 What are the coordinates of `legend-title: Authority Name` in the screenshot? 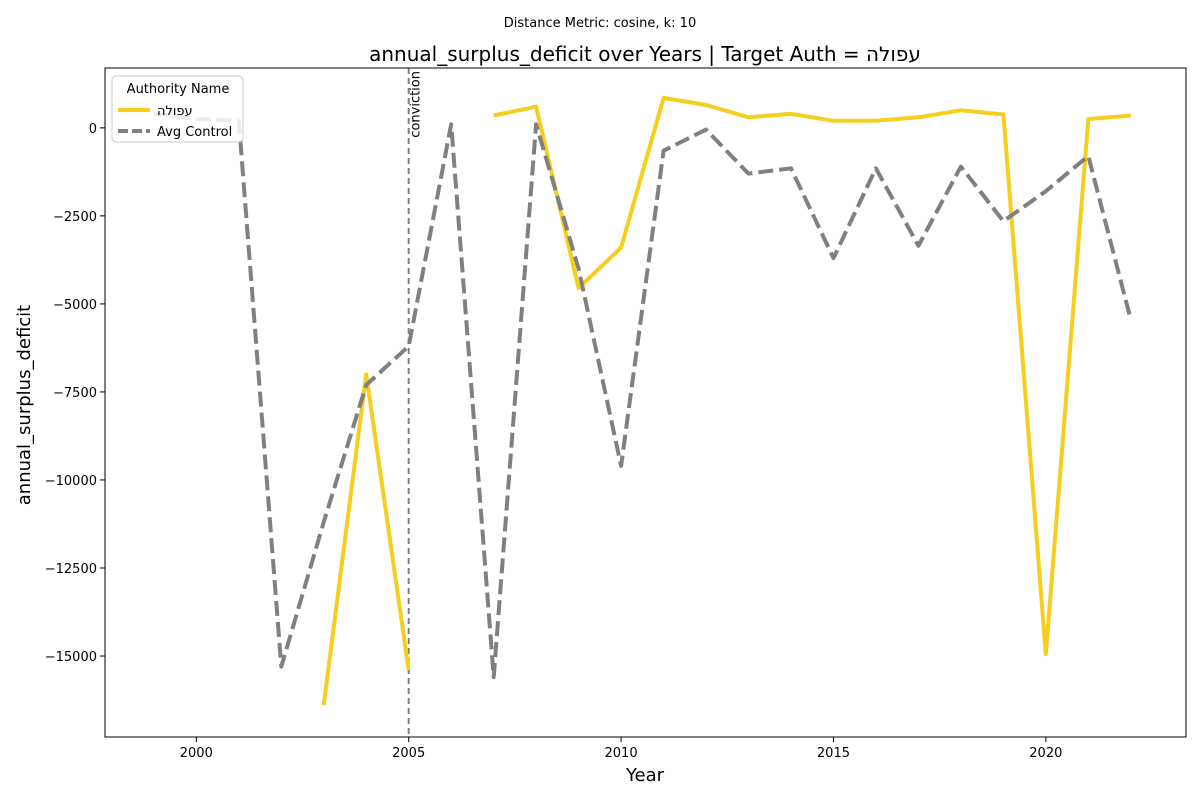 It's located at (178, 89).